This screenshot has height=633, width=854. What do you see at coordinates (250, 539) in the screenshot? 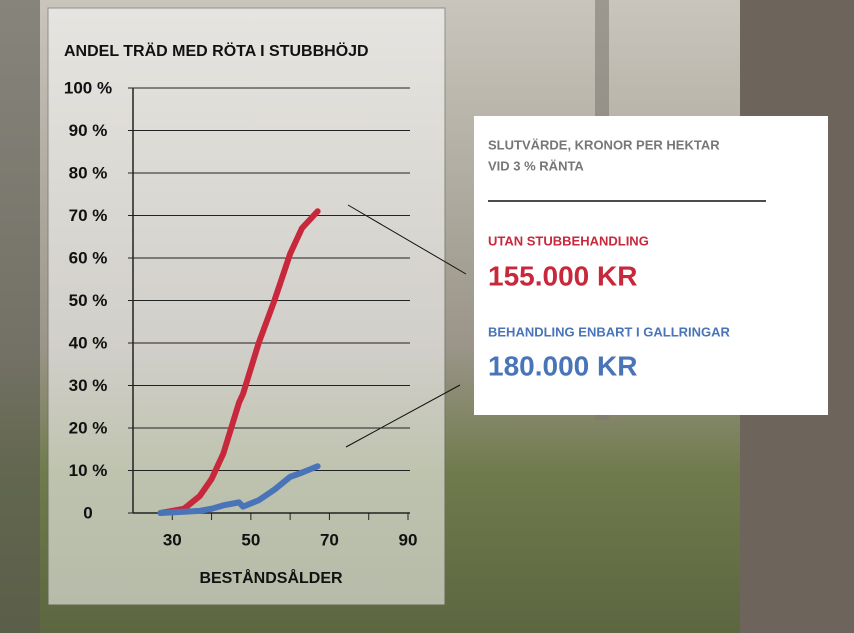
I see `x-tick-label: 50` at bounding box center [250, 539].